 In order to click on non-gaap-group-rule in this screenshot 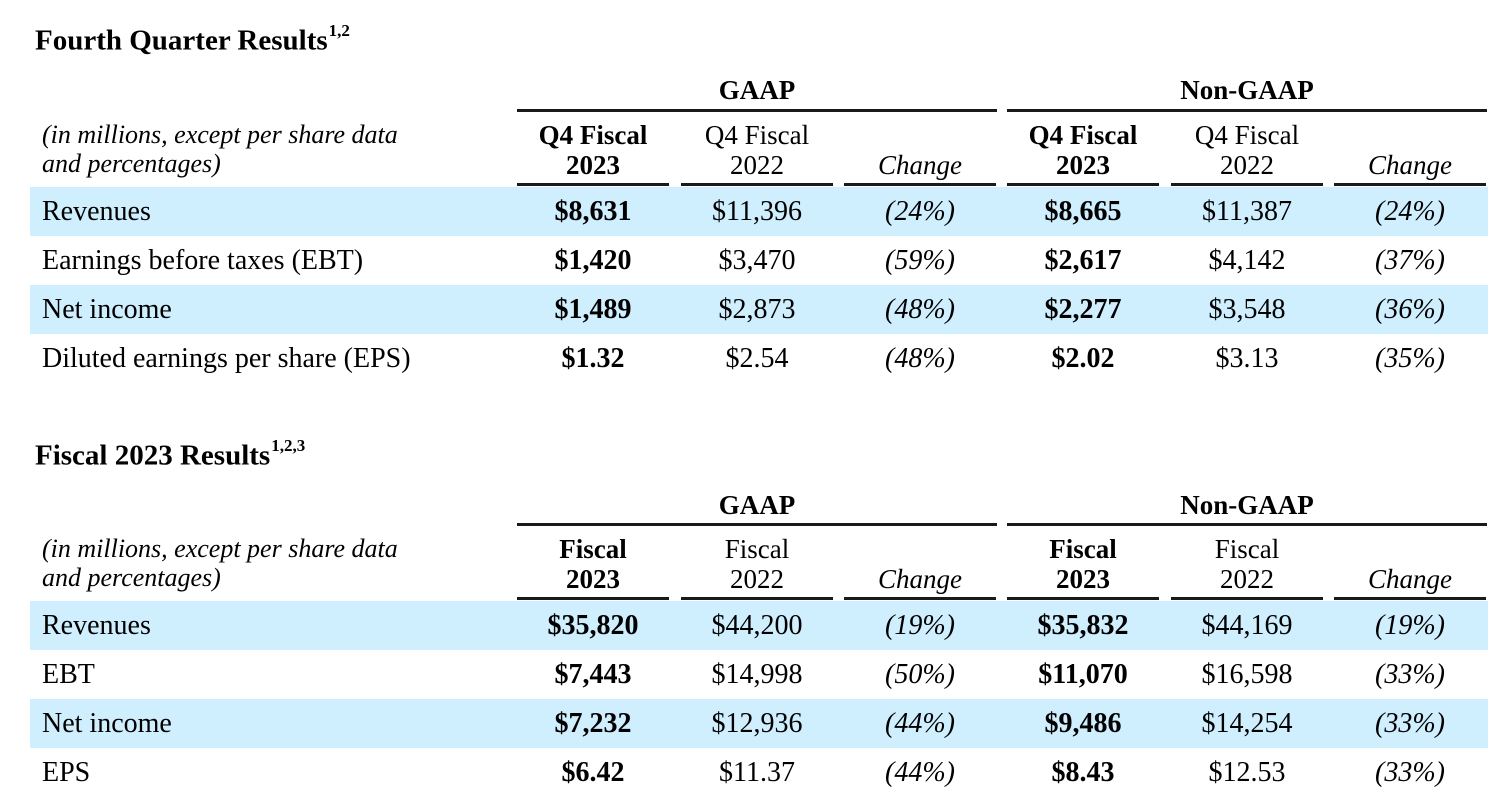, I will do `click(1247, 110)`.